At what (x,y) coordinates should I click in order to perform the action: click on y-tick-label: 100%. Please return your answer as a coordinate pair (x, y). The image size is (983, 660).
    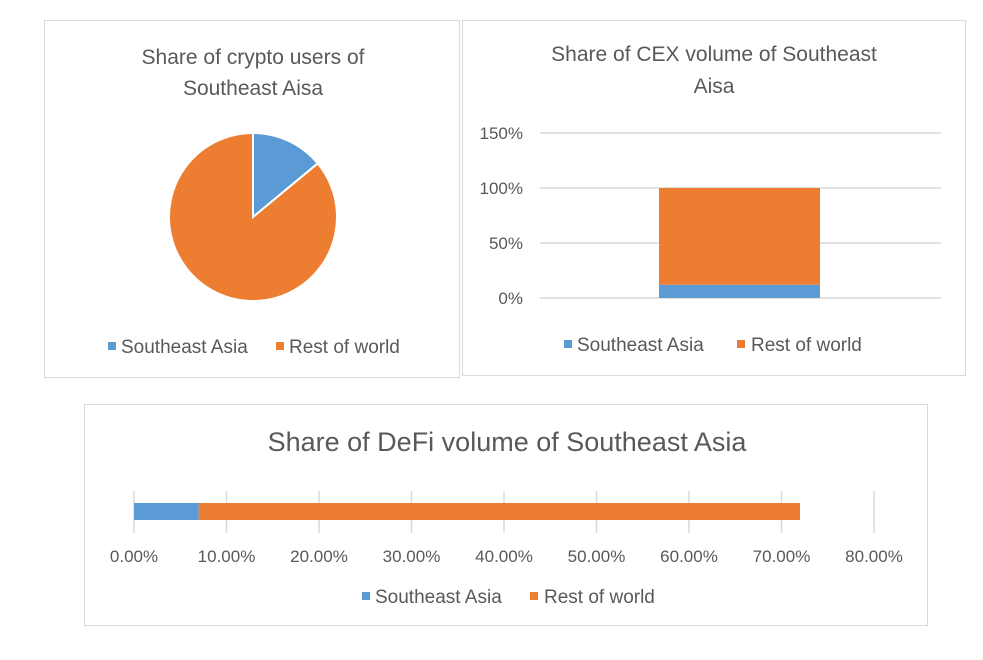
    Looking at the image, I should click on (501, 188).